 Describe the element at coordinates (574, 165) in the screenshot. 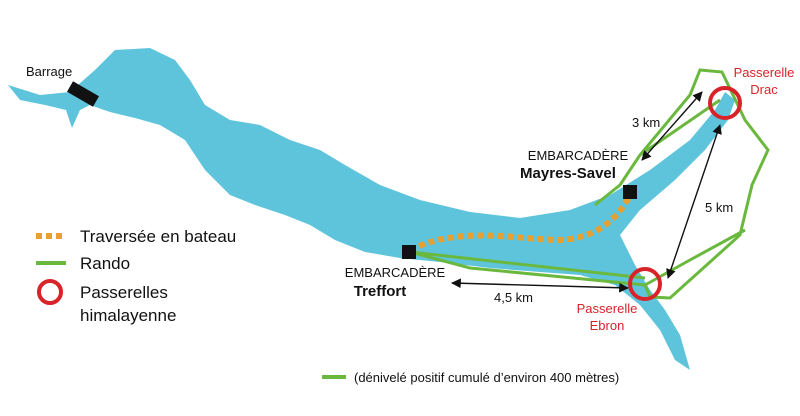

I see `embarcadere-mayres-label: EMBARCADÈRE Mayres-Savel` at that location.